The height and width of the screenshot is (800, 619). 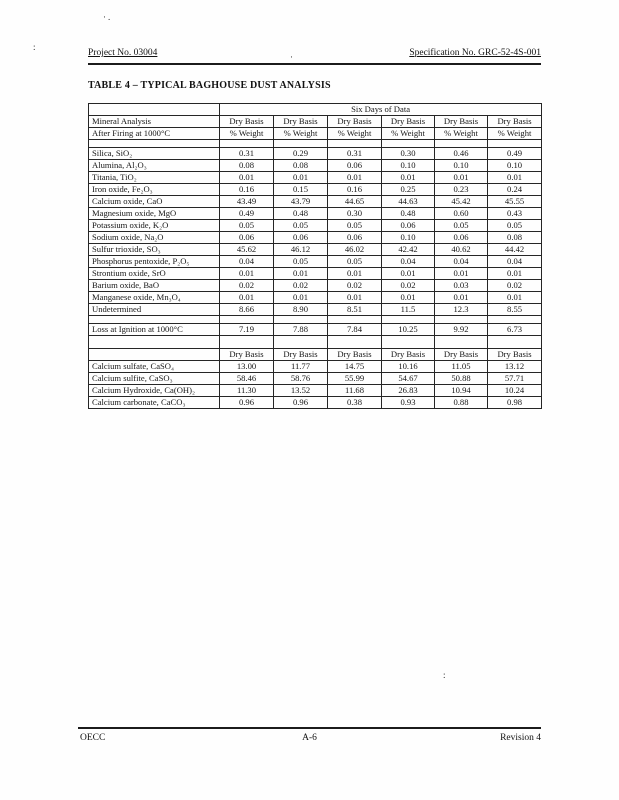 I want to click on row-label: Calcium Hydroxide, Ca(OH)₂, so click(x=154, y=390).